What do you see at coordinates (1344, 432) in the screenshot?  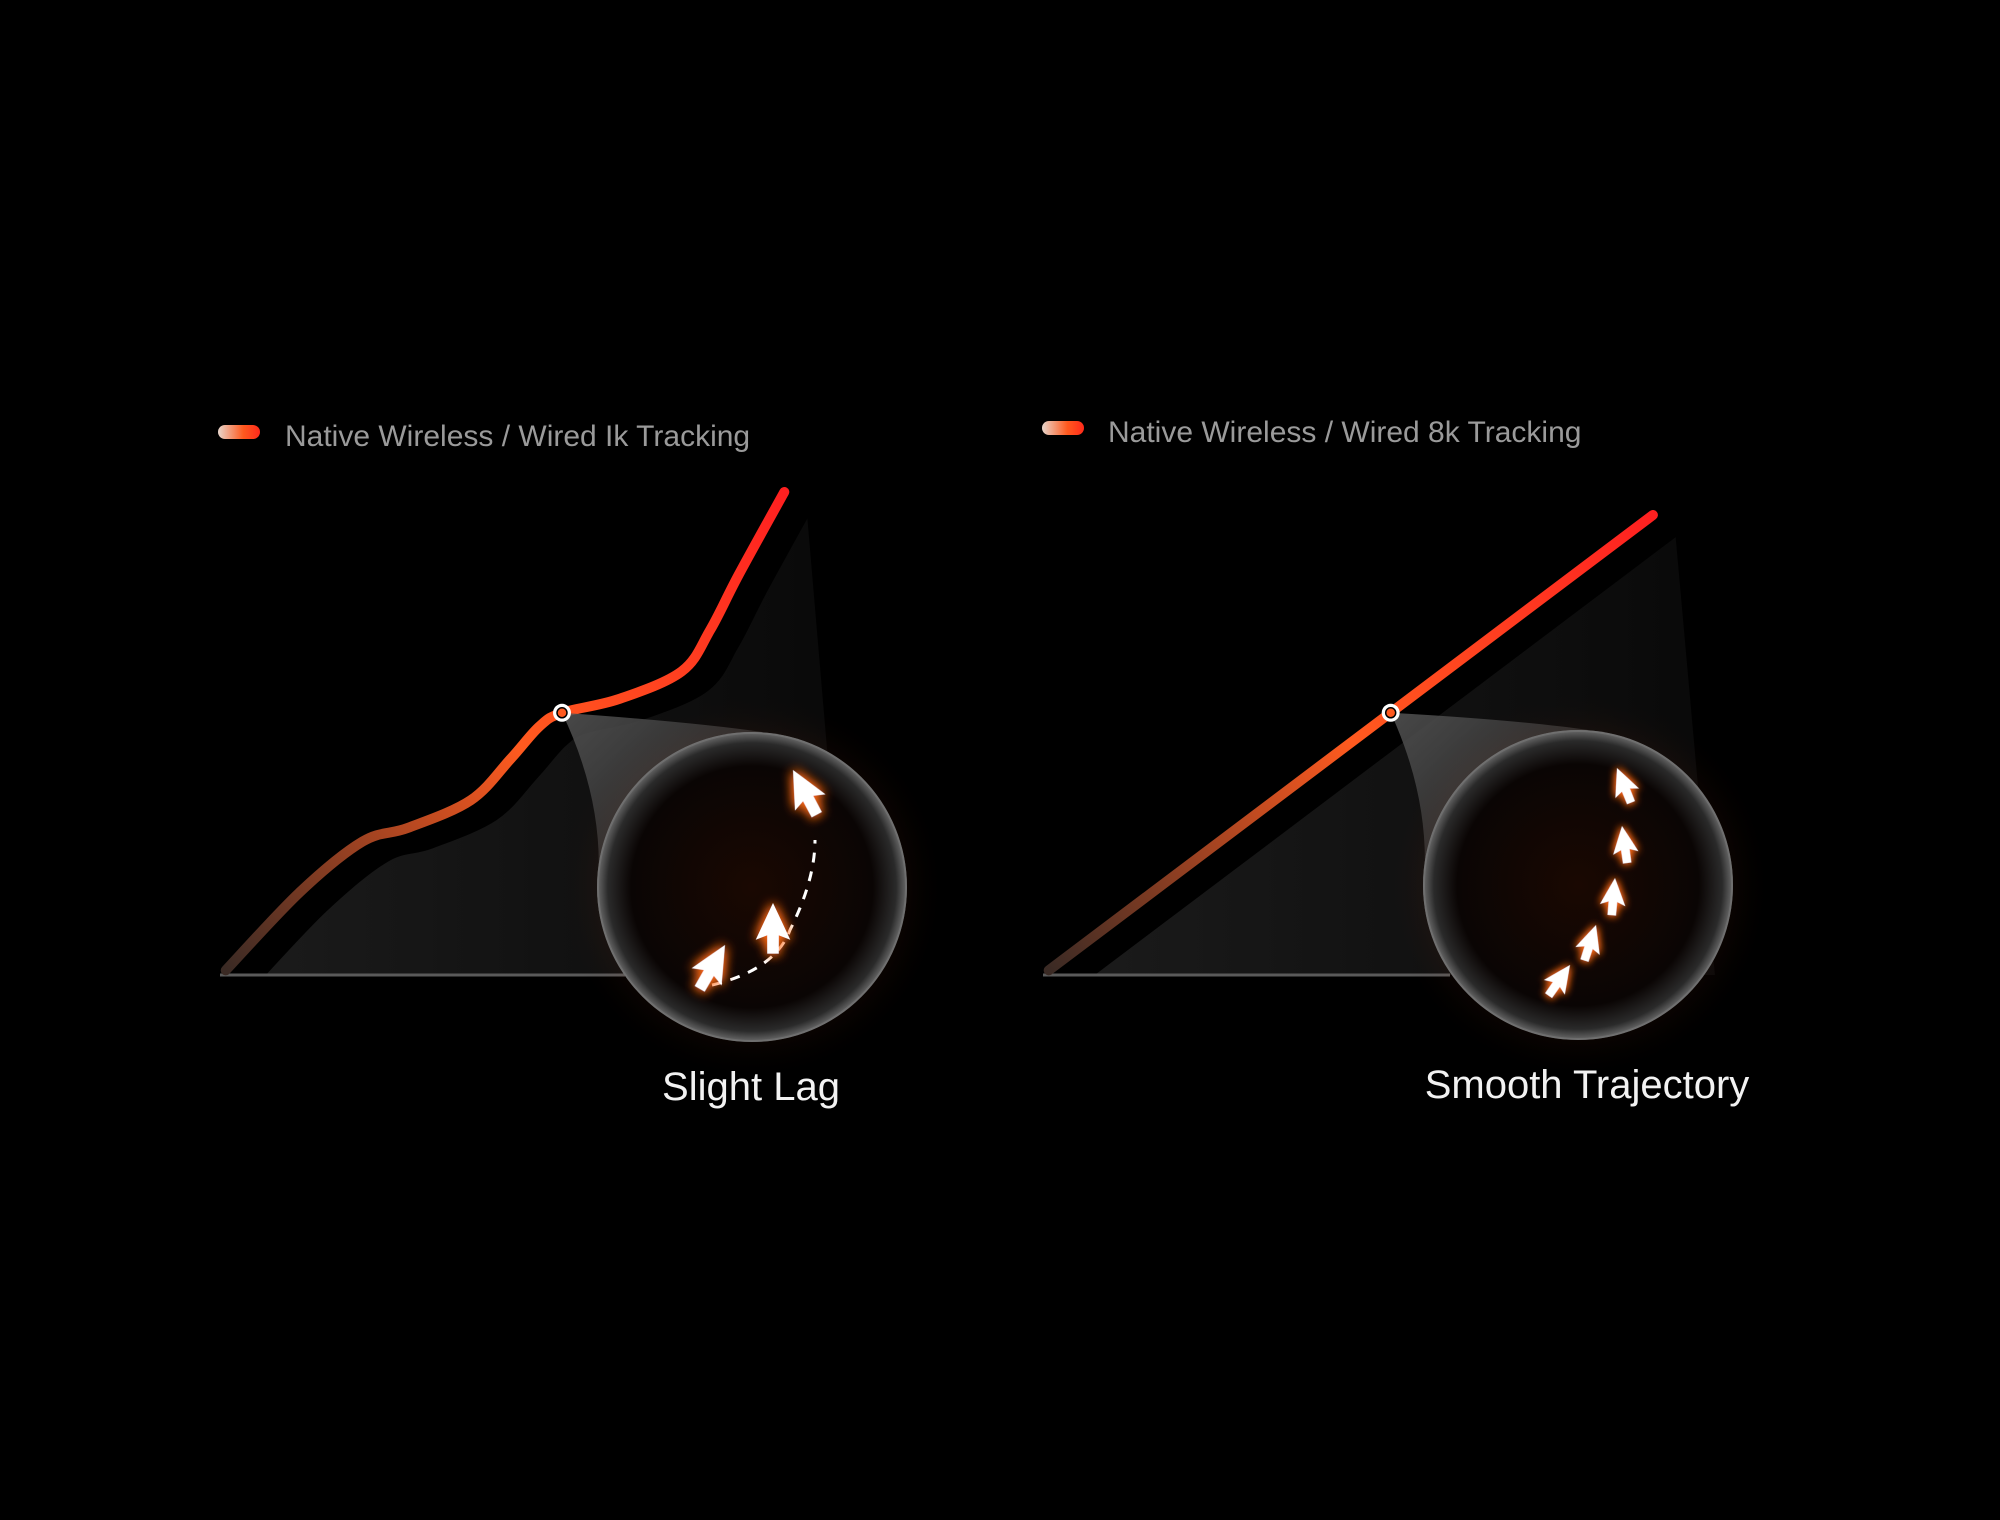 I see `legend-label-8k: Native Wireless / Wired 8k Tracking` at bounding box center [1344, 432].